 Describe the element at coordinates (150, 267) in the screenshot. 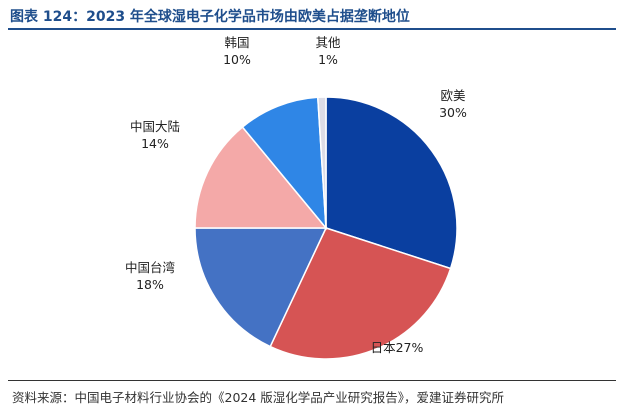

I see `slice-label-3: 中国台湾` at that location.